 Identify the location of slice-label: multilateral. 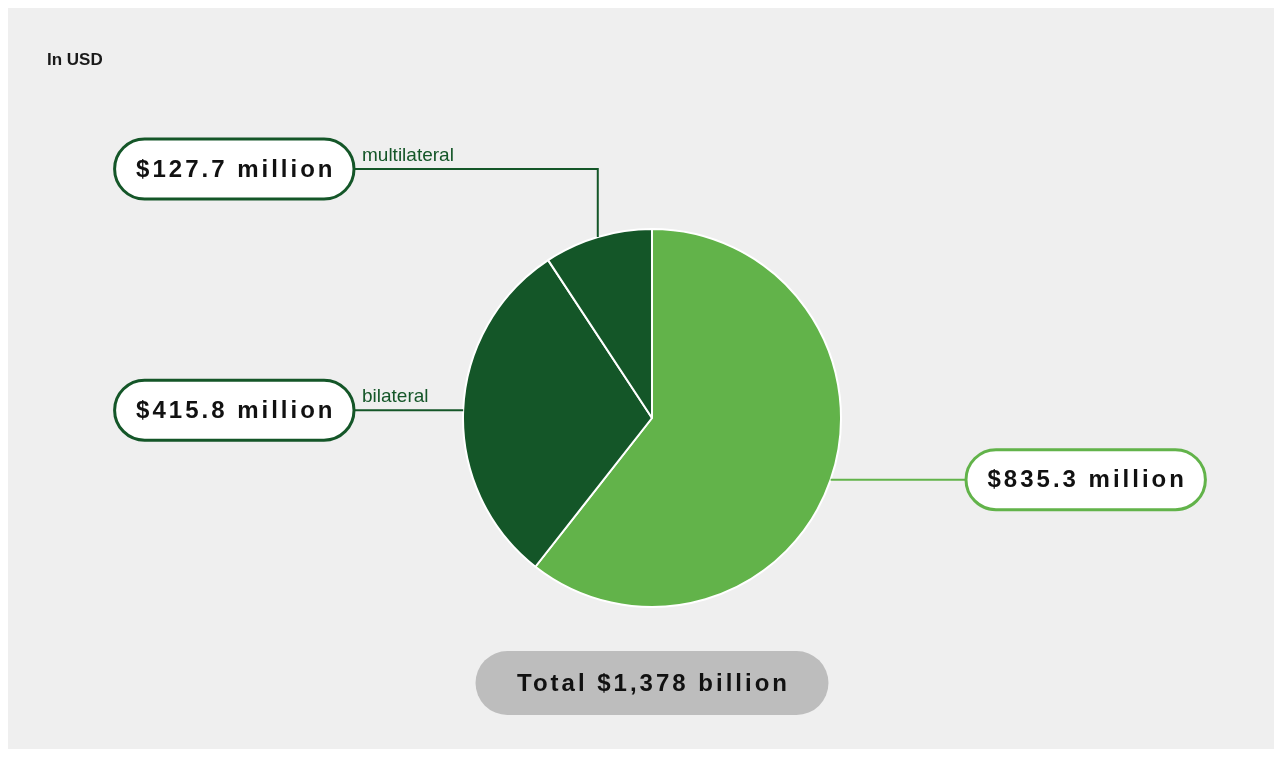
(408, 154).